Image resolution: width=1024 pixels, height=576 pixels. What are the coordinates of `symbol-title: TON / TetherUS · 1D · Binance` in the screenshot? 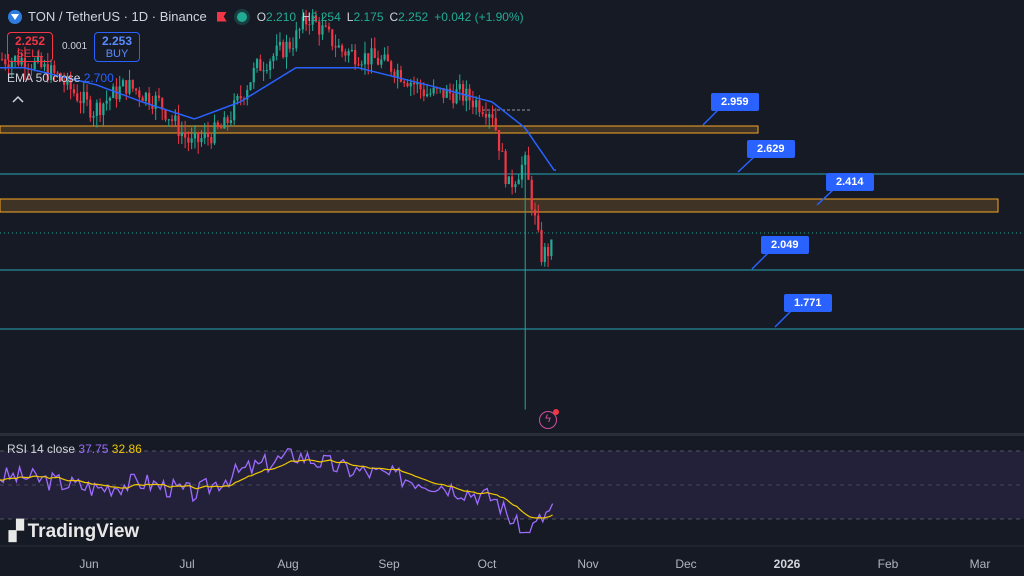 It's located at (117, 16).